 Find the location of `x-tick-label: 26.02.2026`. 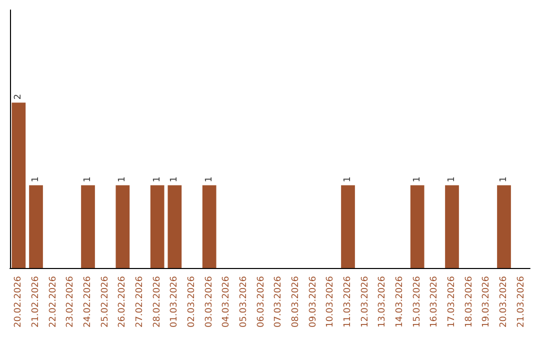

x-tick-label: 26.02.2026 is located at coordinates (123, 302).